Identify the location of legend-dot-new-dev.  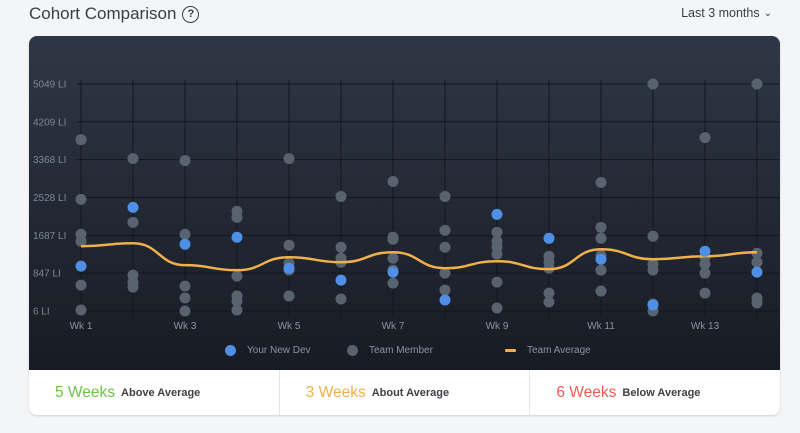
(230, 350).